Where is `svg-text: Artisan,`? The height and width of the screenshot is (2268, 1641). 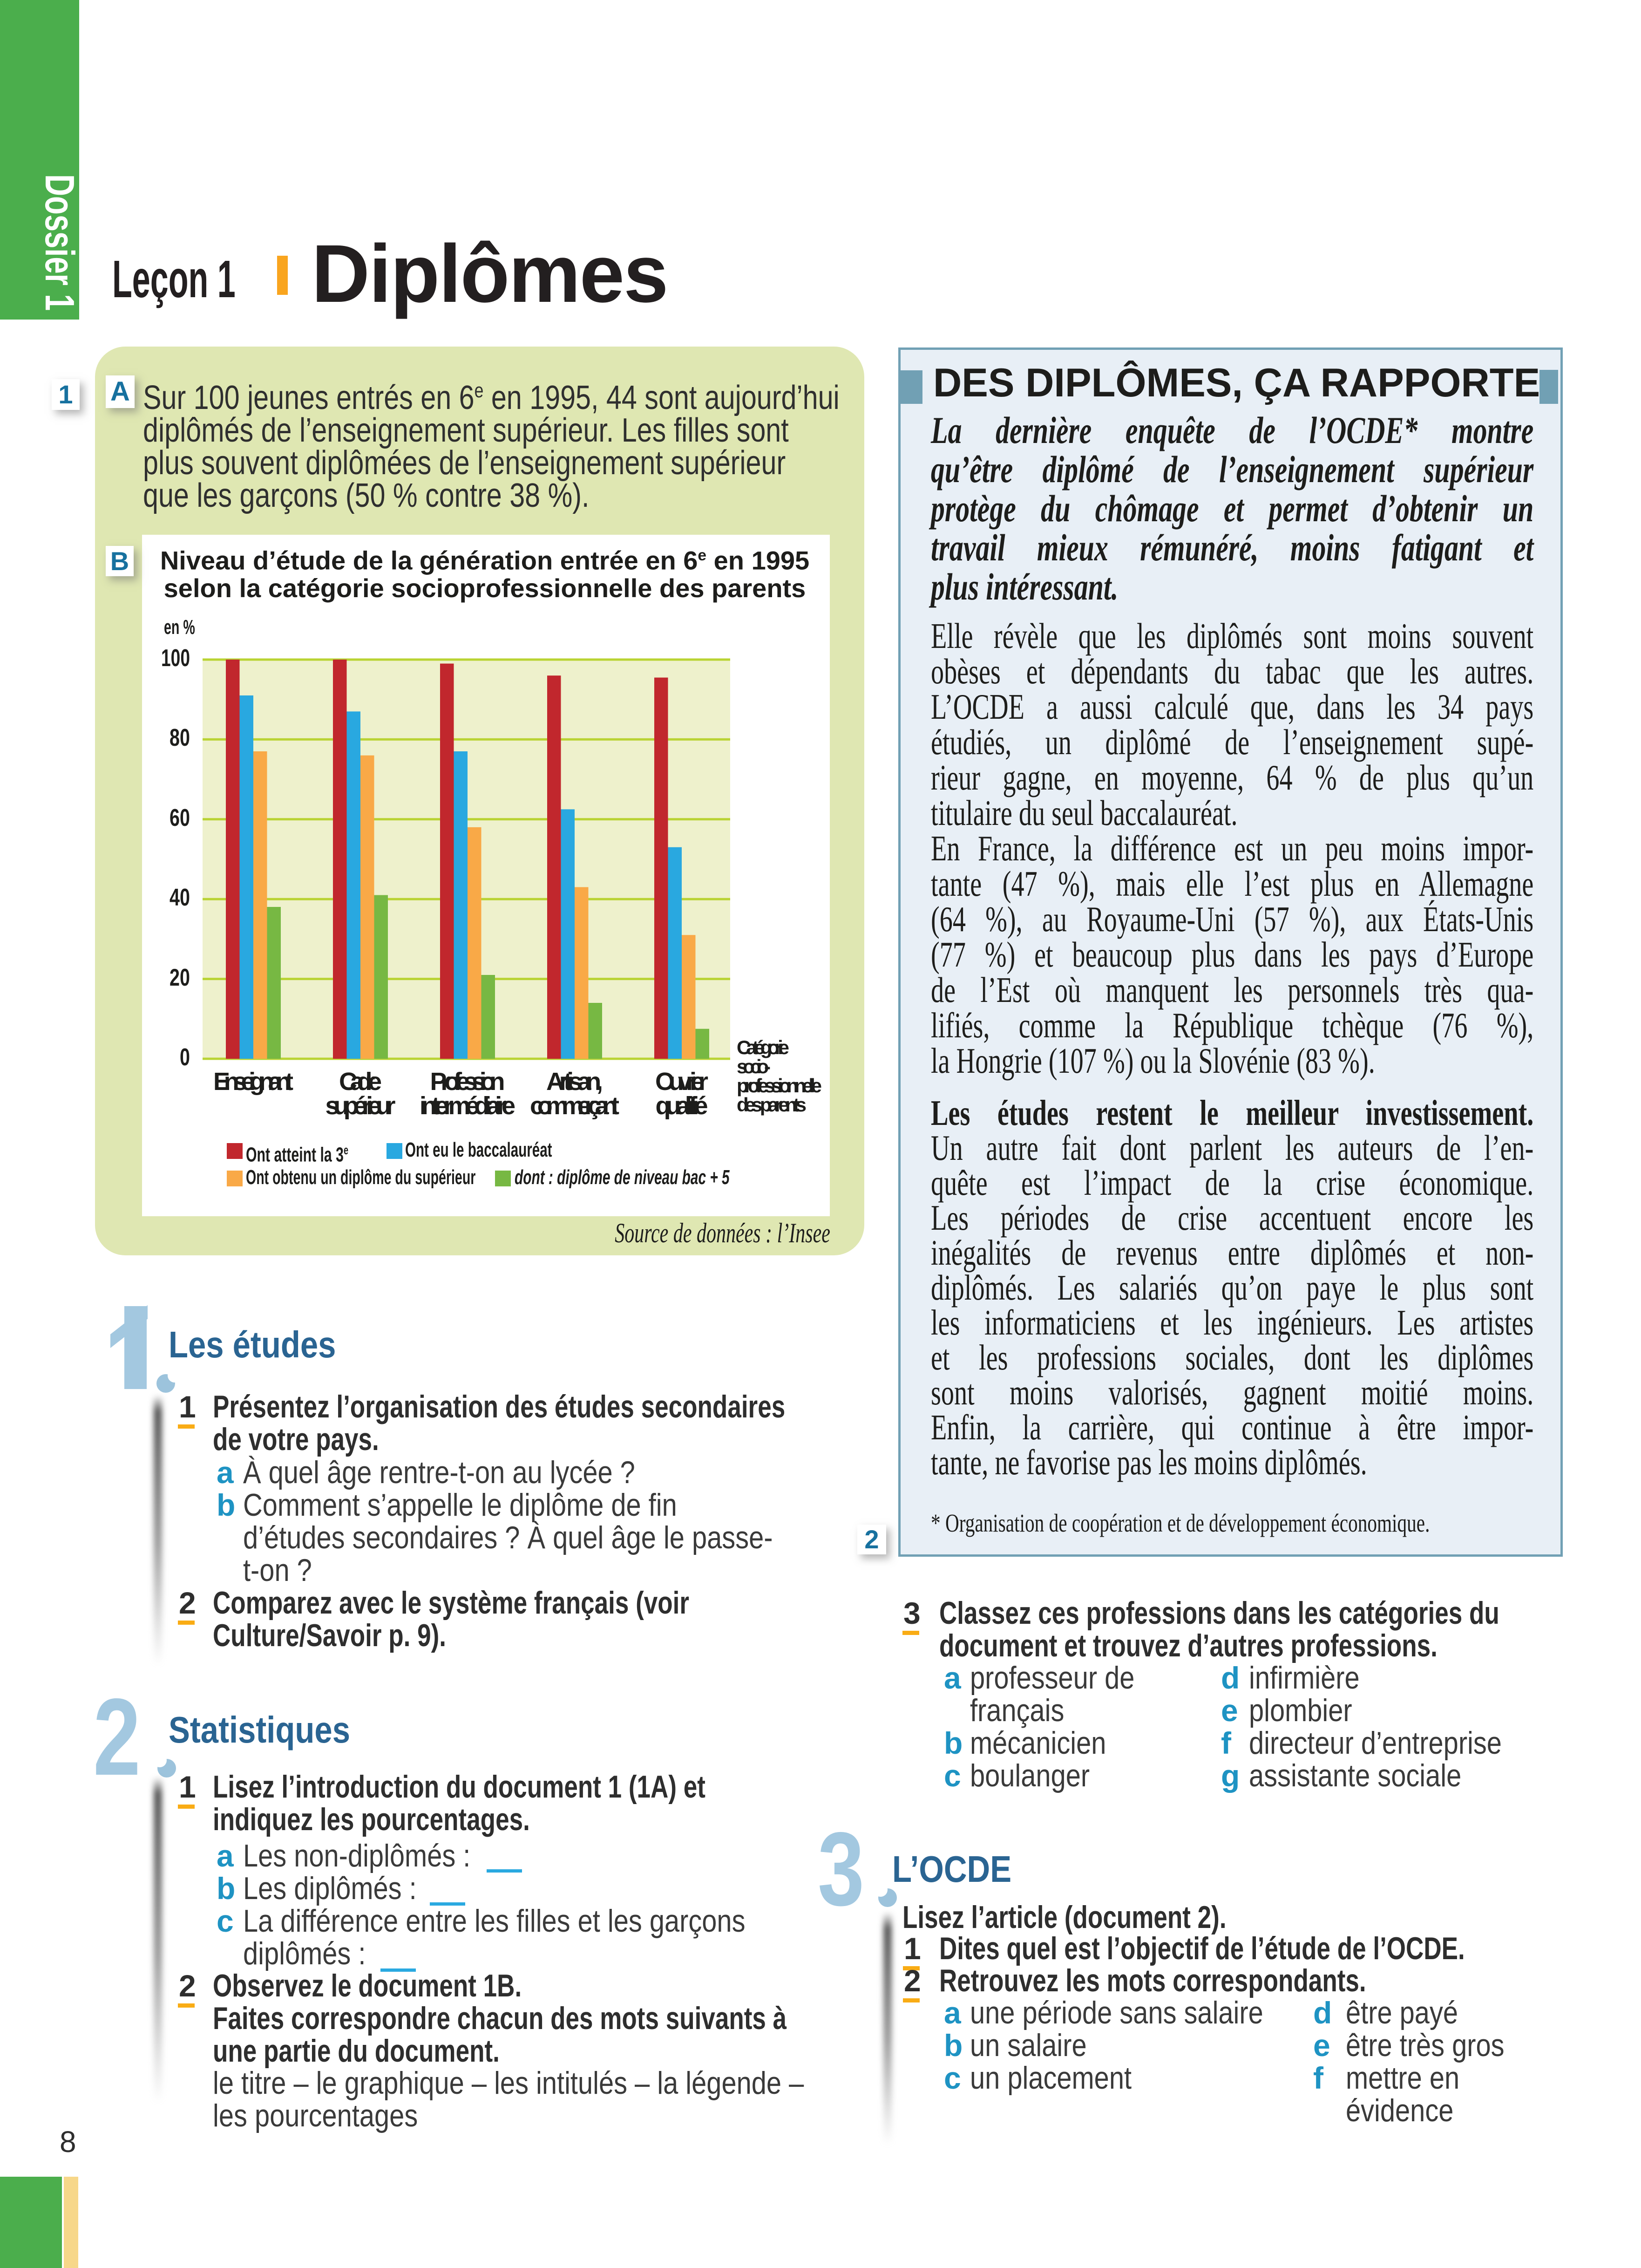
svg-text: Artisan, is located at coordinates (574, 1082).